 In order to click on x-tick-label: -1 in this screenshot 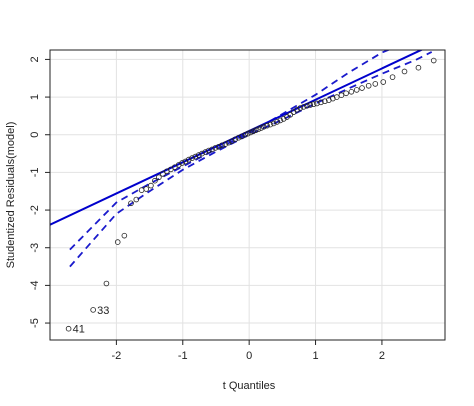, I will do `click(183, 356)`.